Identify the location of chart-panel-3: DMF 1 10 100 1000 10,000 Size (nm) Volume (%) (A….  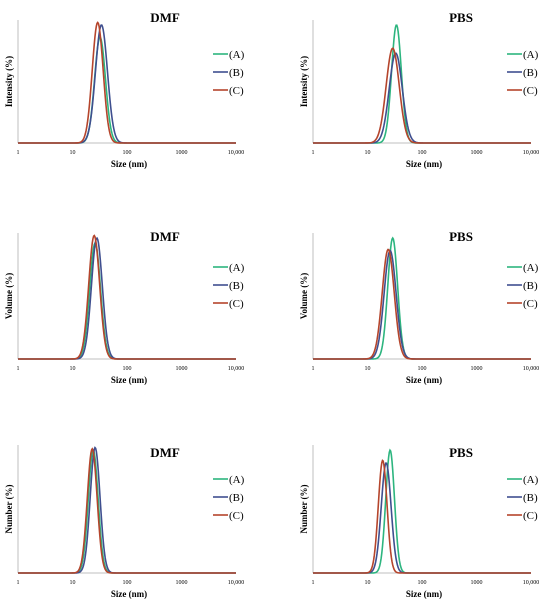
(124, 307).